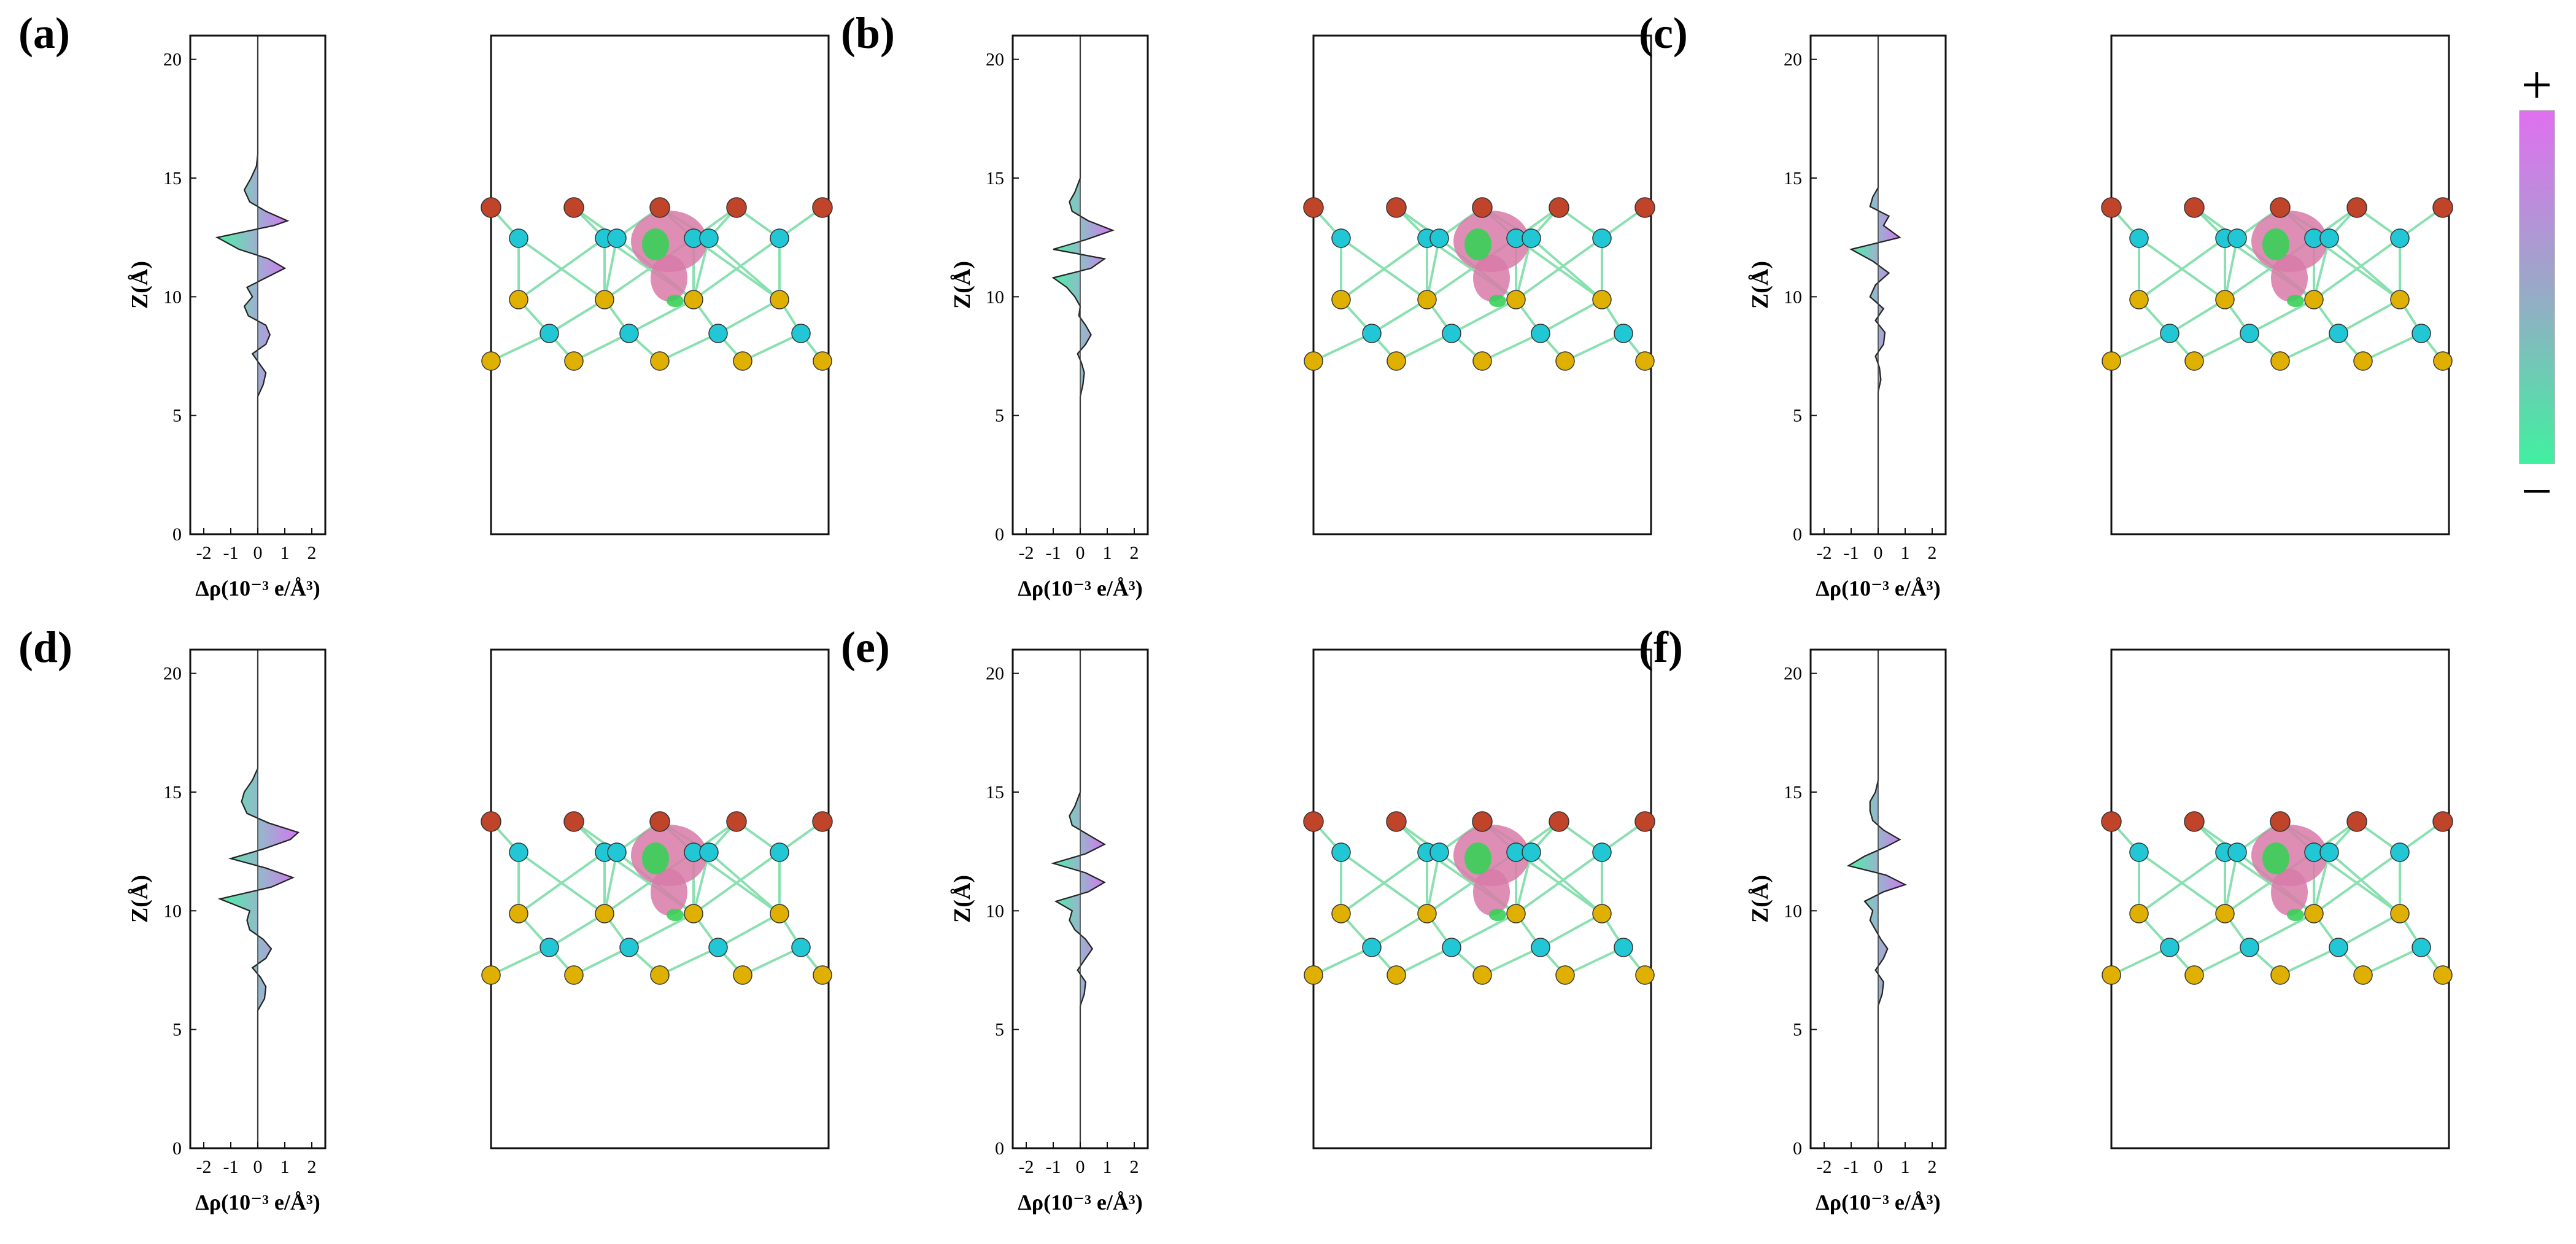 The image size is (2576, 1244). What do you see at coordinates (140, 899) in the screenshot?
I see `y-axis-label: Z(Å)` at bounding box center [140, 899].